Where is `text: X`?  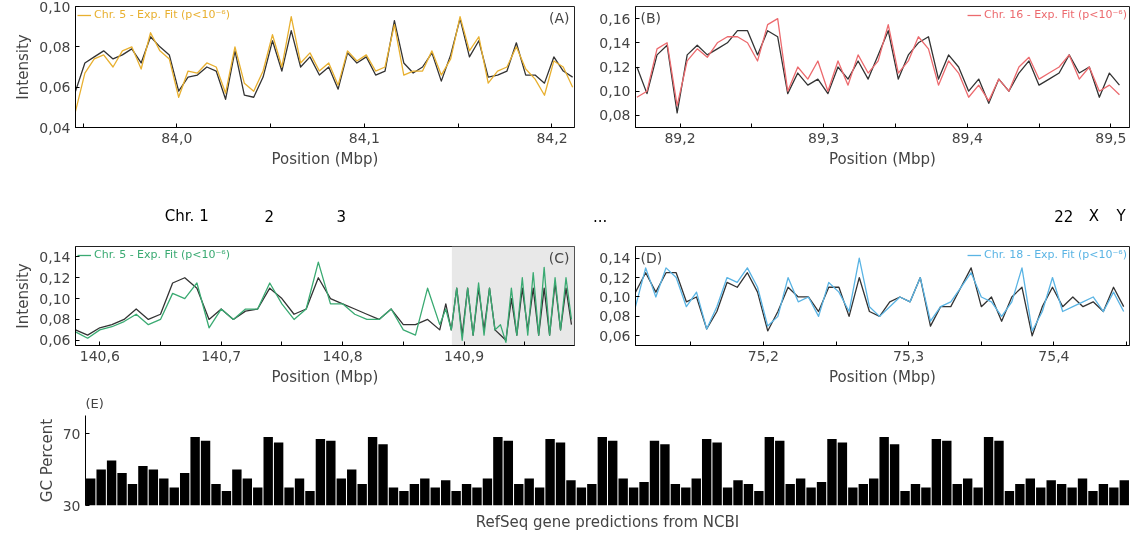
text: X is located at coordinates (1094, 216).